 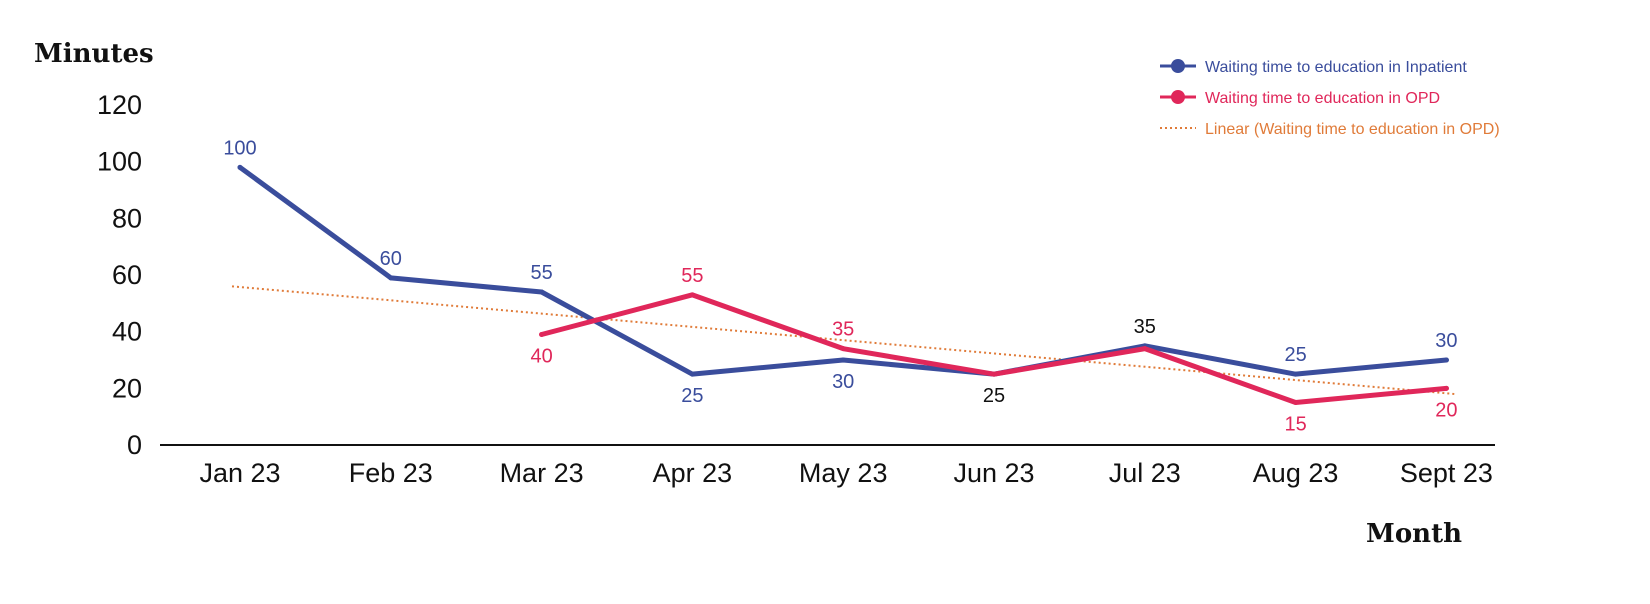 What do you see at coordinates (1446, 473) in the screenshot?
I see `x-tick-label: Sept 23` at bounding box center [1446, 473].